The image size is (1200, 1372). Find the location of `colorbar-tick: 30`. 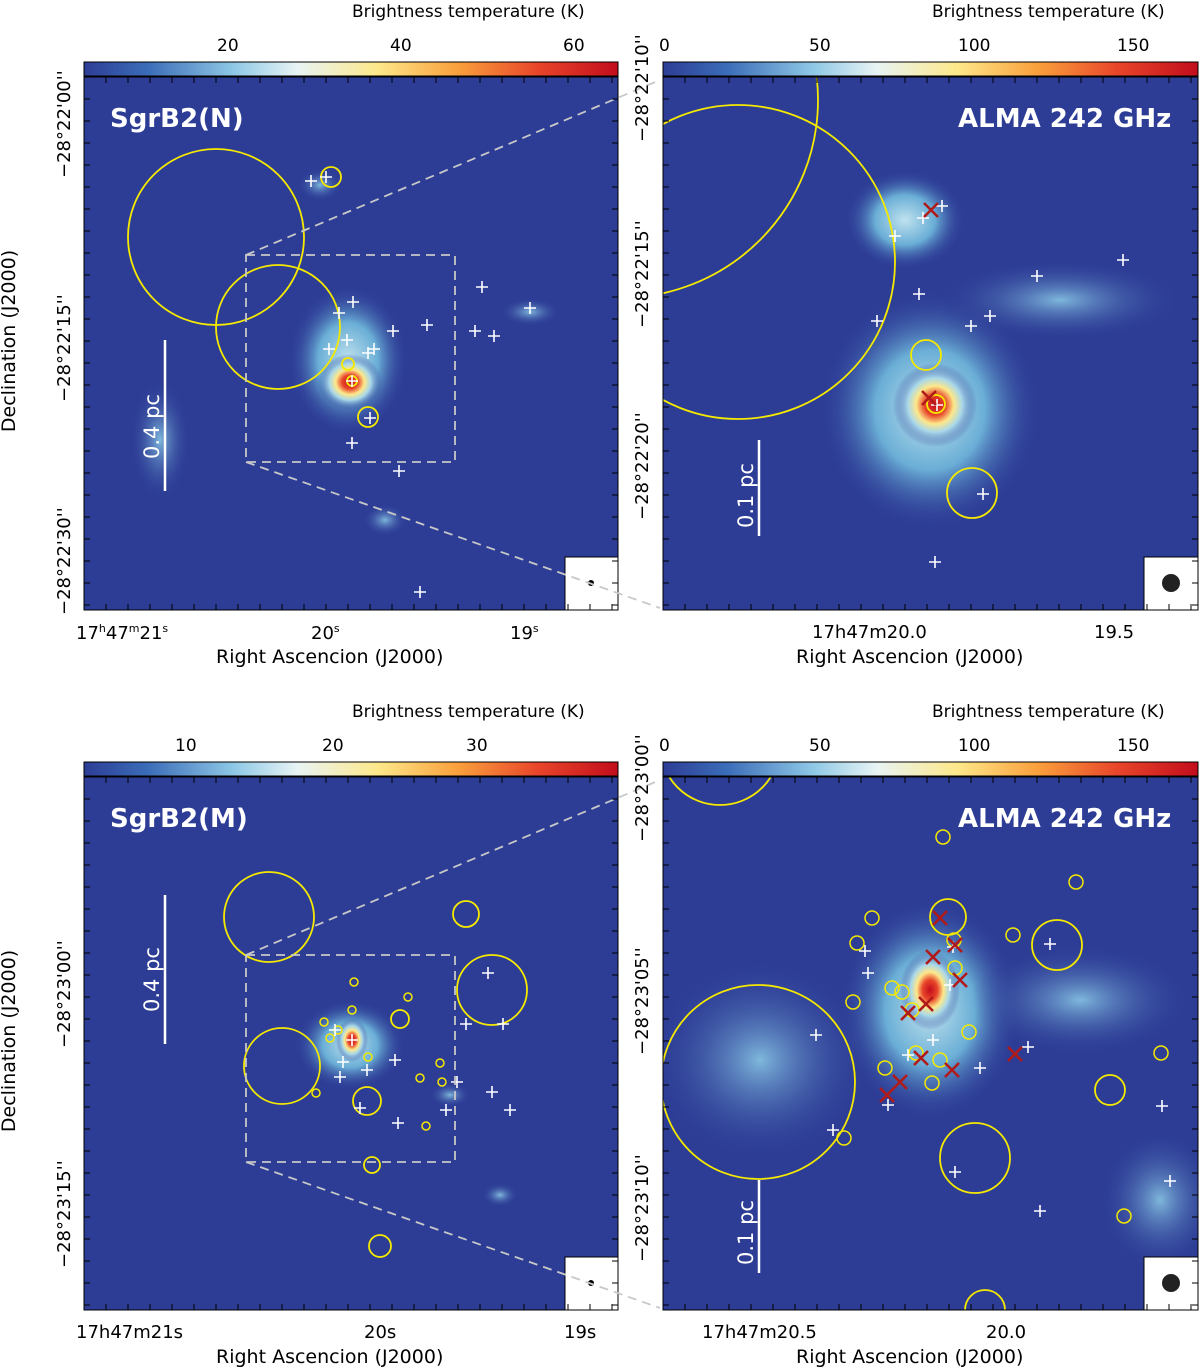

colorbar-tick: 30 is located at coordinates (477, 746).